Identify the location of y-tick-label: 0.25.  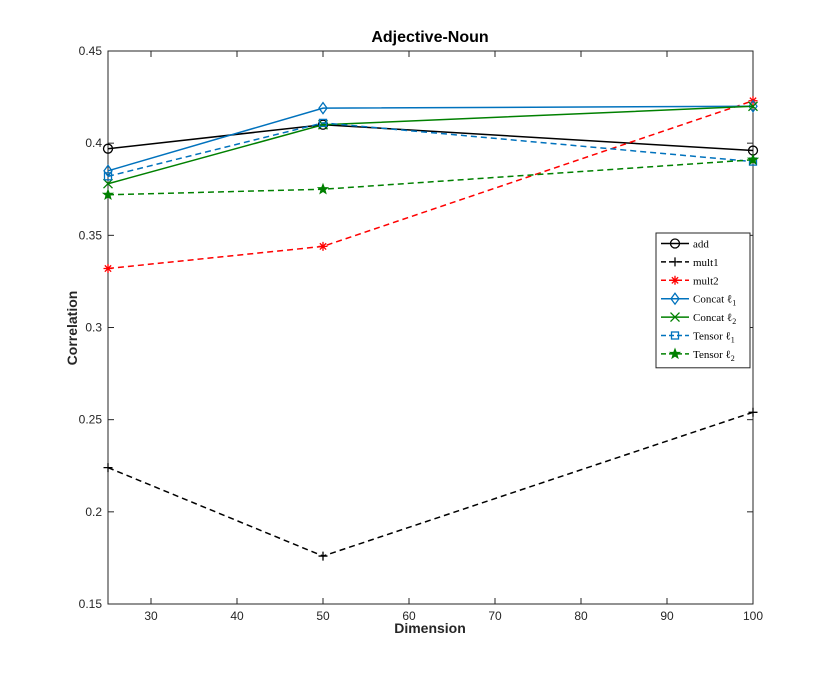
(91, 420).